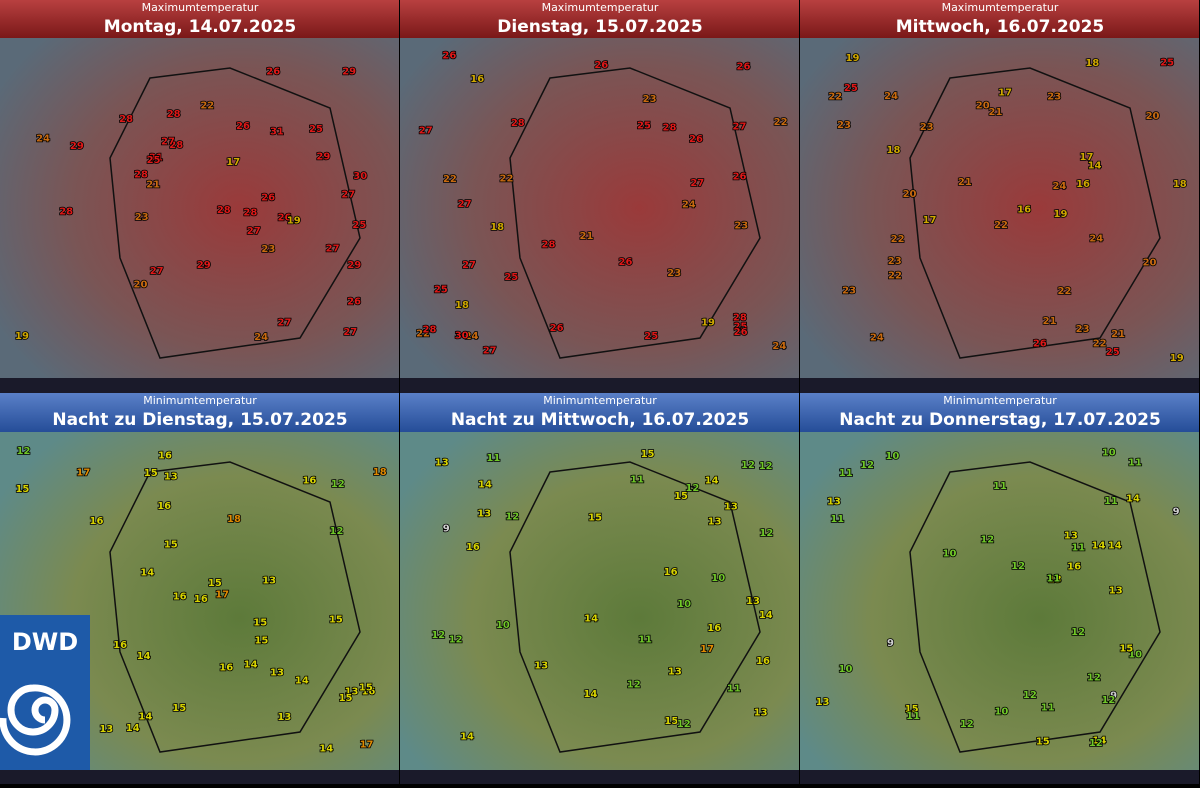 The height and width of the screenshot is (788, 1200). I want to click on station-value: 29, so click(354, 265).